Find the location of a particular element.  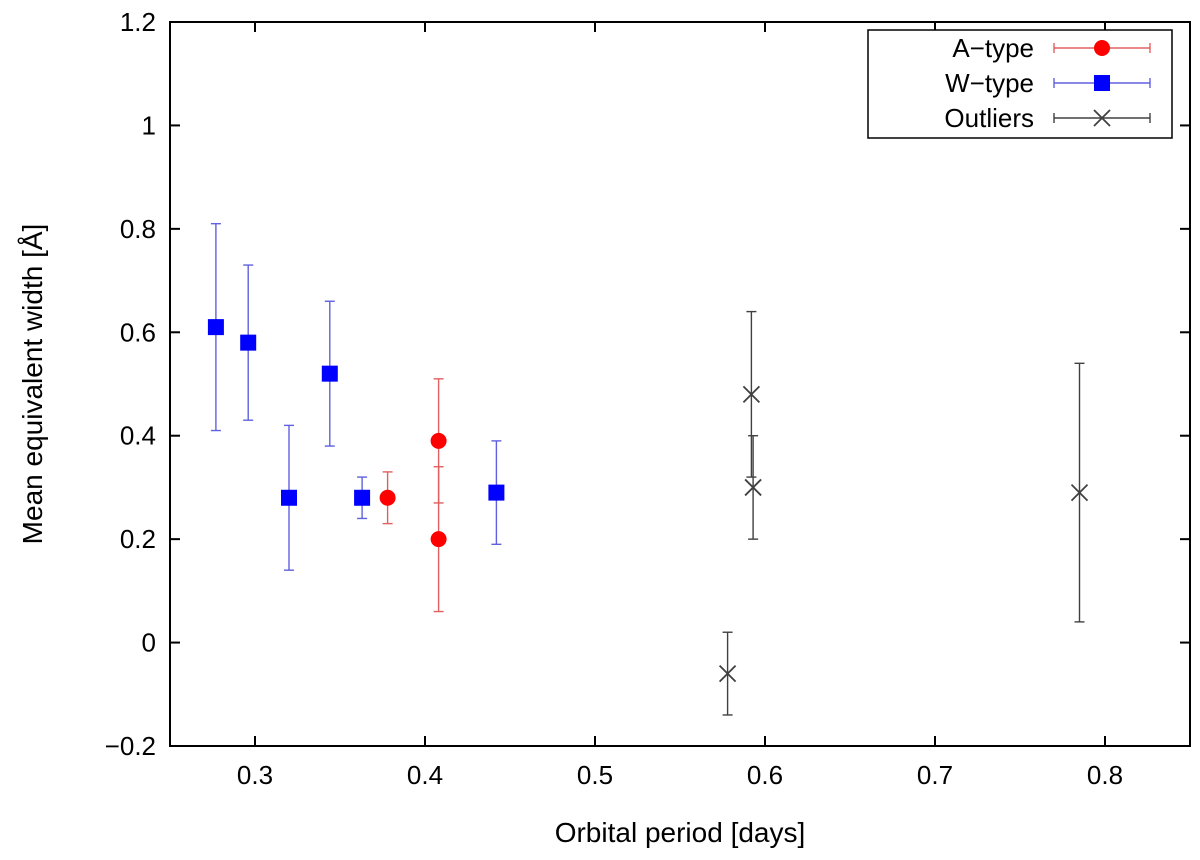

y-tick-label: 0.4 is located at coordinates (138, 436).